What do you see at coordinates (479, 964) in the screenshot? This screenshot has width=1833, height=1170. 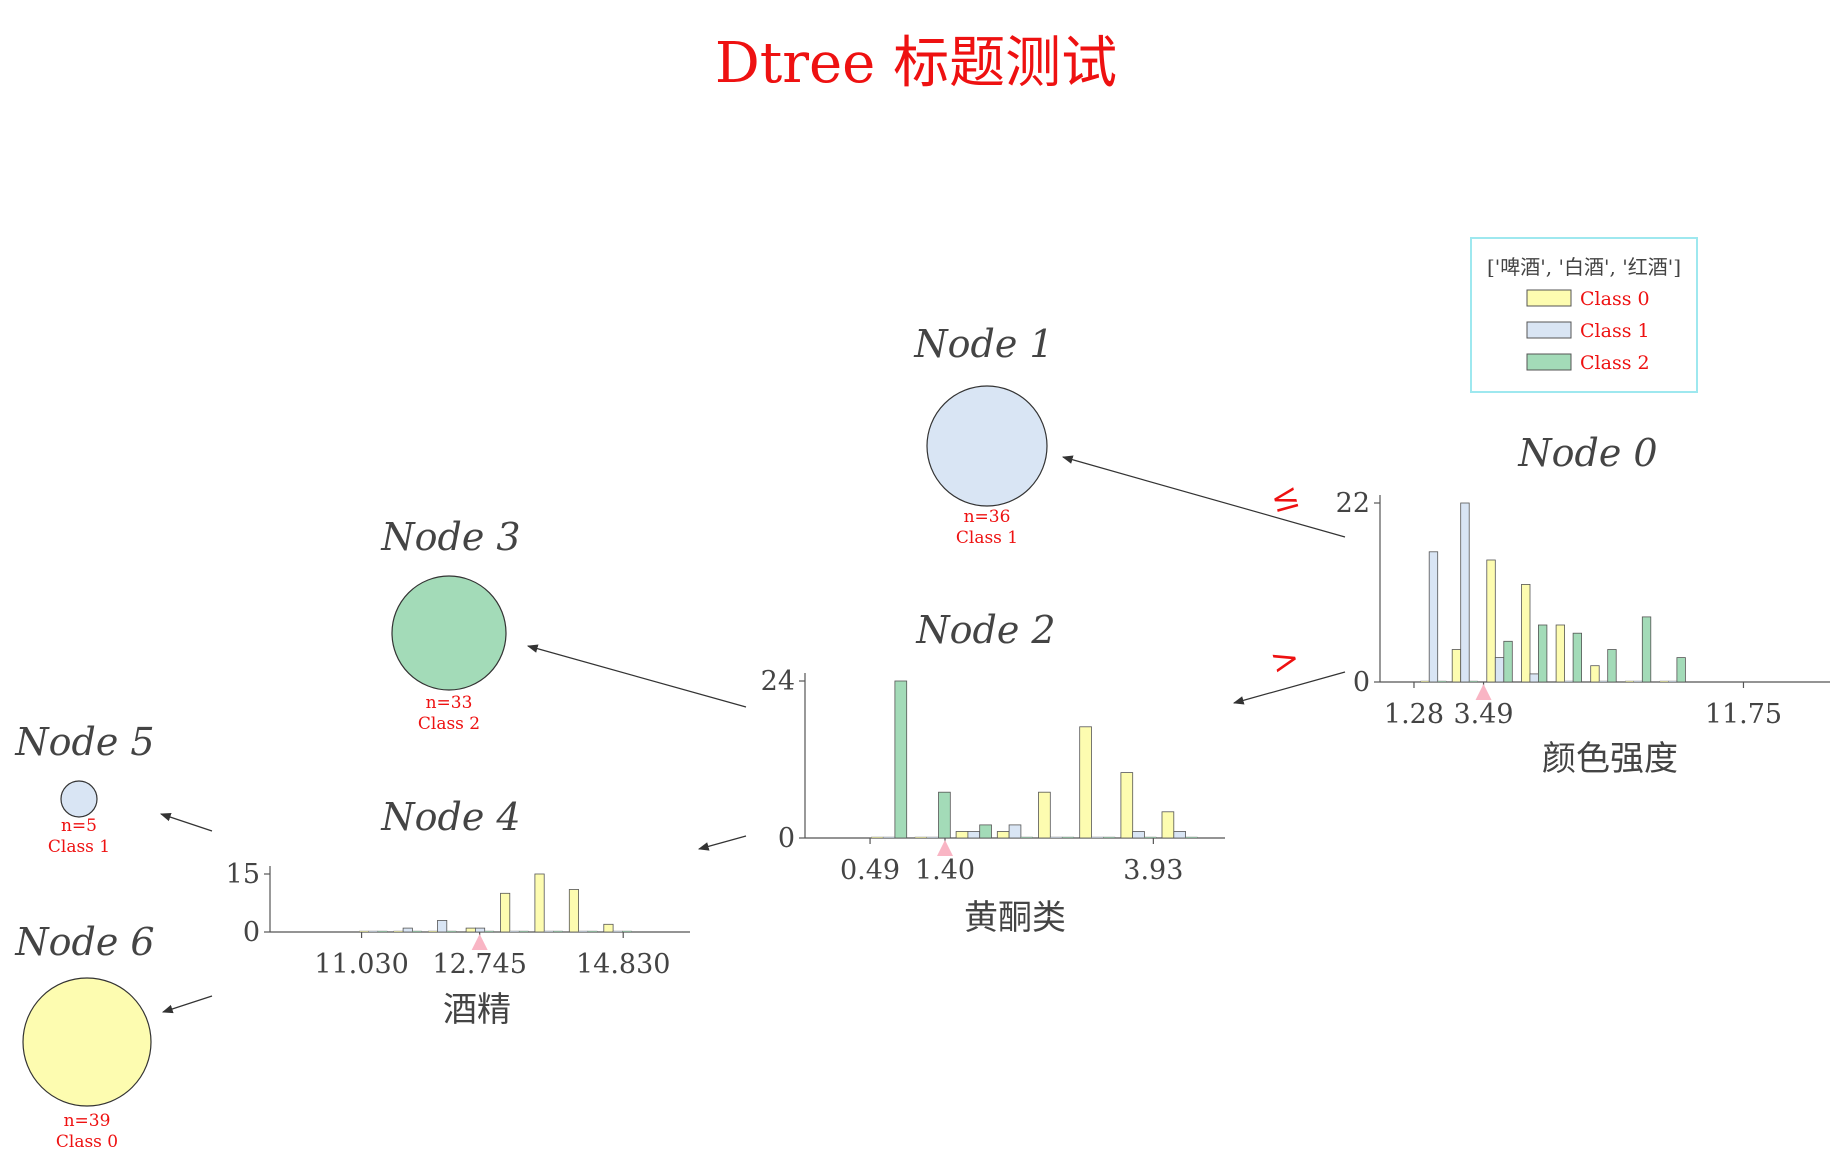 I see `x-tick-label: 12.745` at bounding box center [479, 964].